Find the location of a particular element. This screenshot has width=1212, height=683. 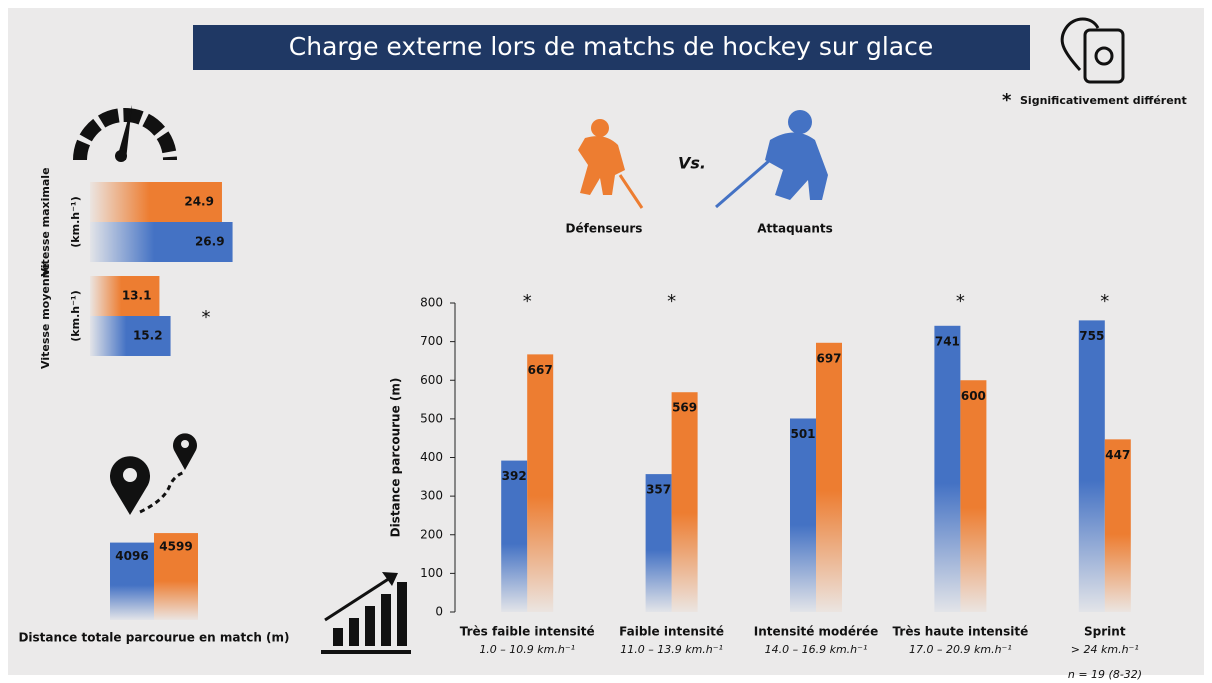

value-label: 357 is located at coordinates (658, 490).